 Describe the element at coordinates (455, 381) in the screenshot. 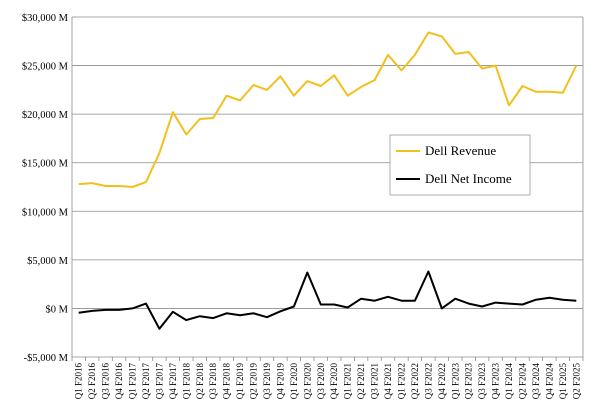

I see `x-tick-label: Q1 F2023` at that location.